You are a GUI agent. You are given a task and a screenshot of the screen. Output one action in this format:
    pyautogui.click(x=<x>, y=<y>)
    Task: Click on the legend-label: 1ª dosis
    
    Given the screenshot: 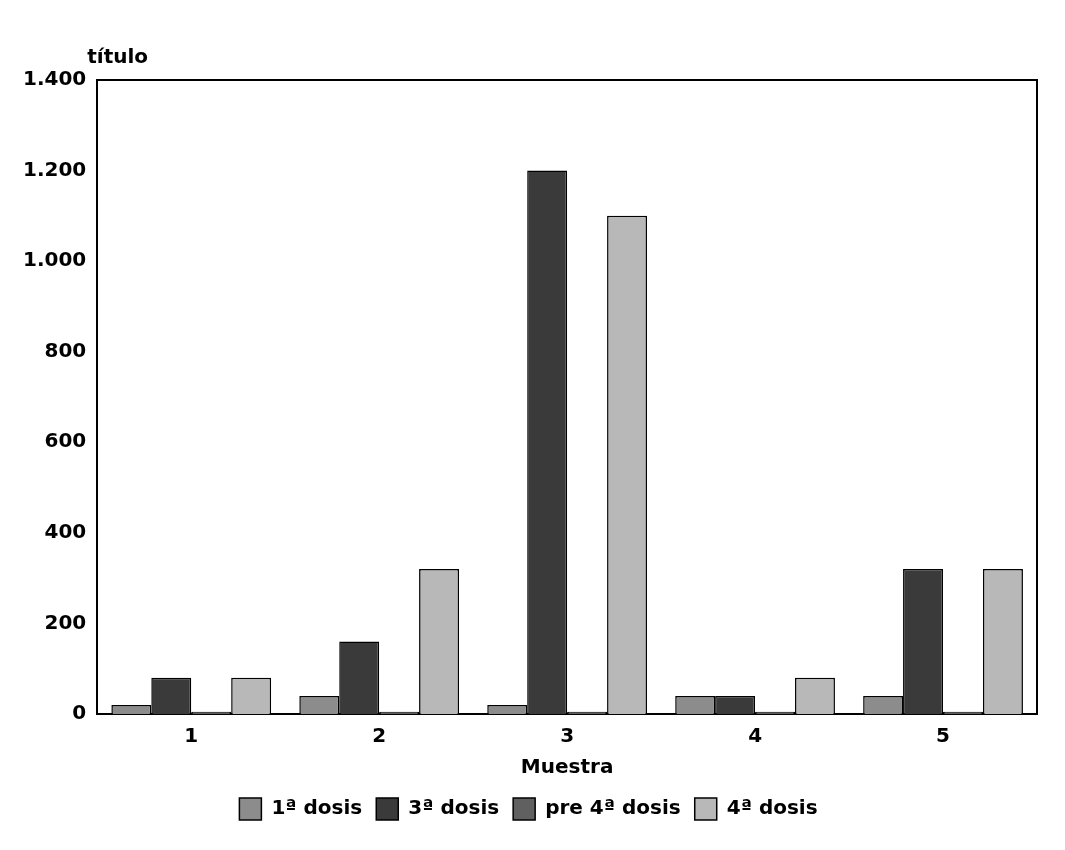 What is the action you would take?
    pyautogui.click(x=317, y=807)
    